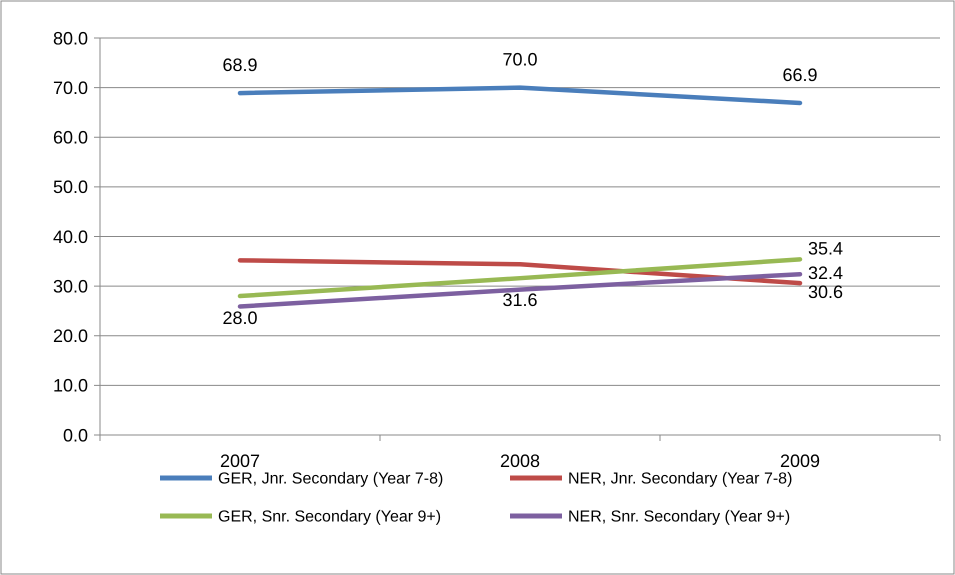  What do you see at coordinates (70, 187) in the screenshot?
I see `y-tick-label: 50.0` at bounding box center [70, 187].